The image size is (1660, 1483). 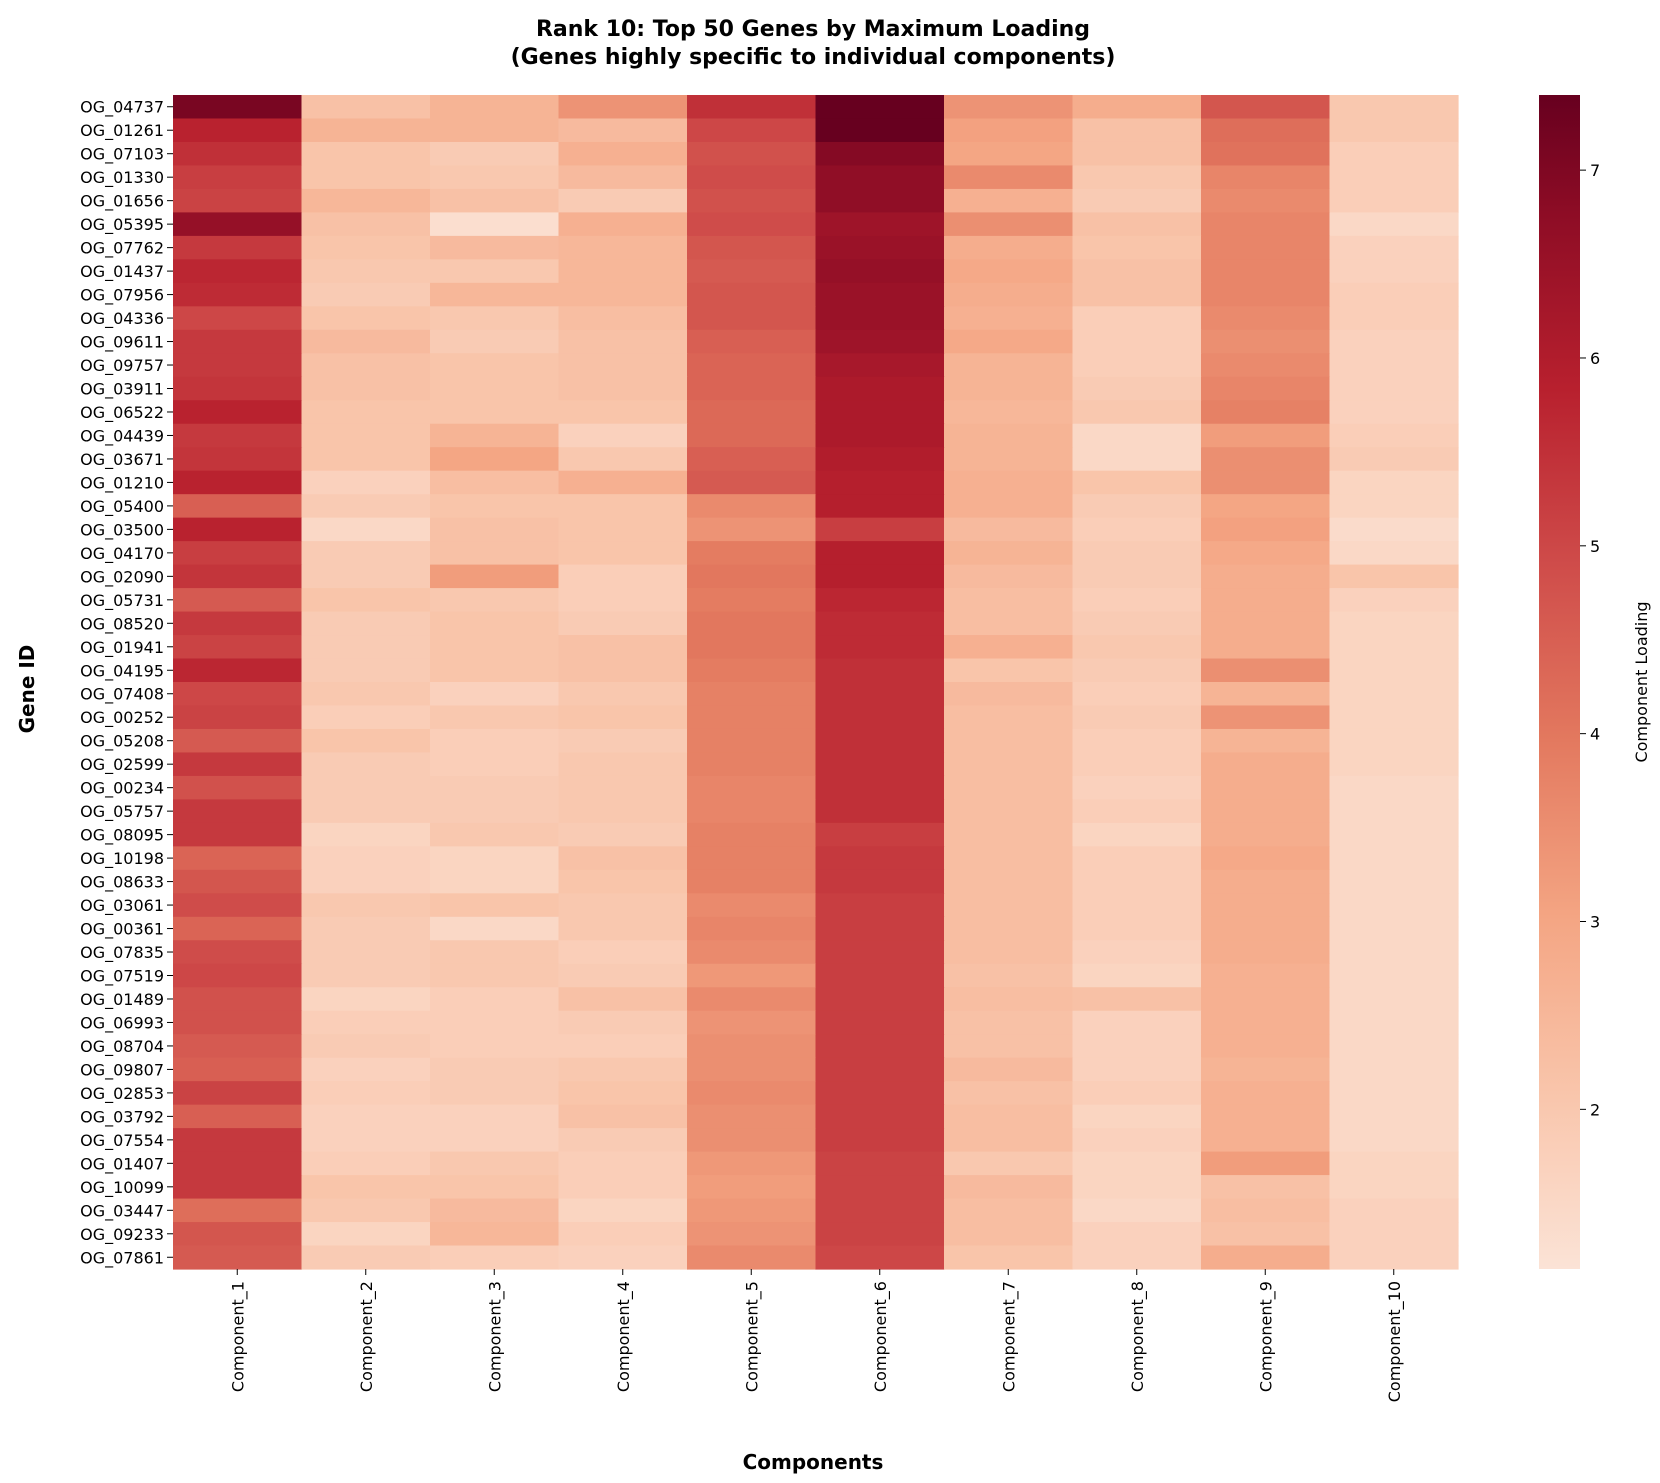 What do you see at coordinates (122, 1117) in the screenshot?
I see `y-tick-label: OG_03792` at bounding box center [122, 1117].